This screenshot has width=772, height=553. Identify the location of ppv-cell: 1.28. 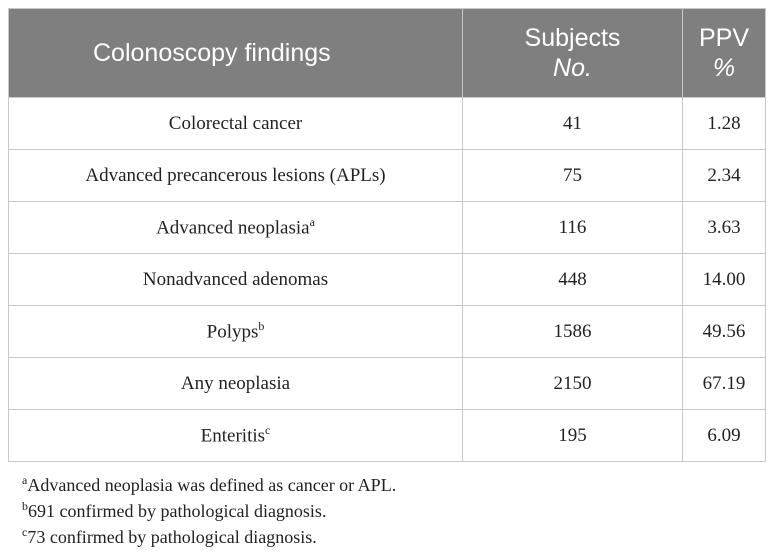
(724, 123).